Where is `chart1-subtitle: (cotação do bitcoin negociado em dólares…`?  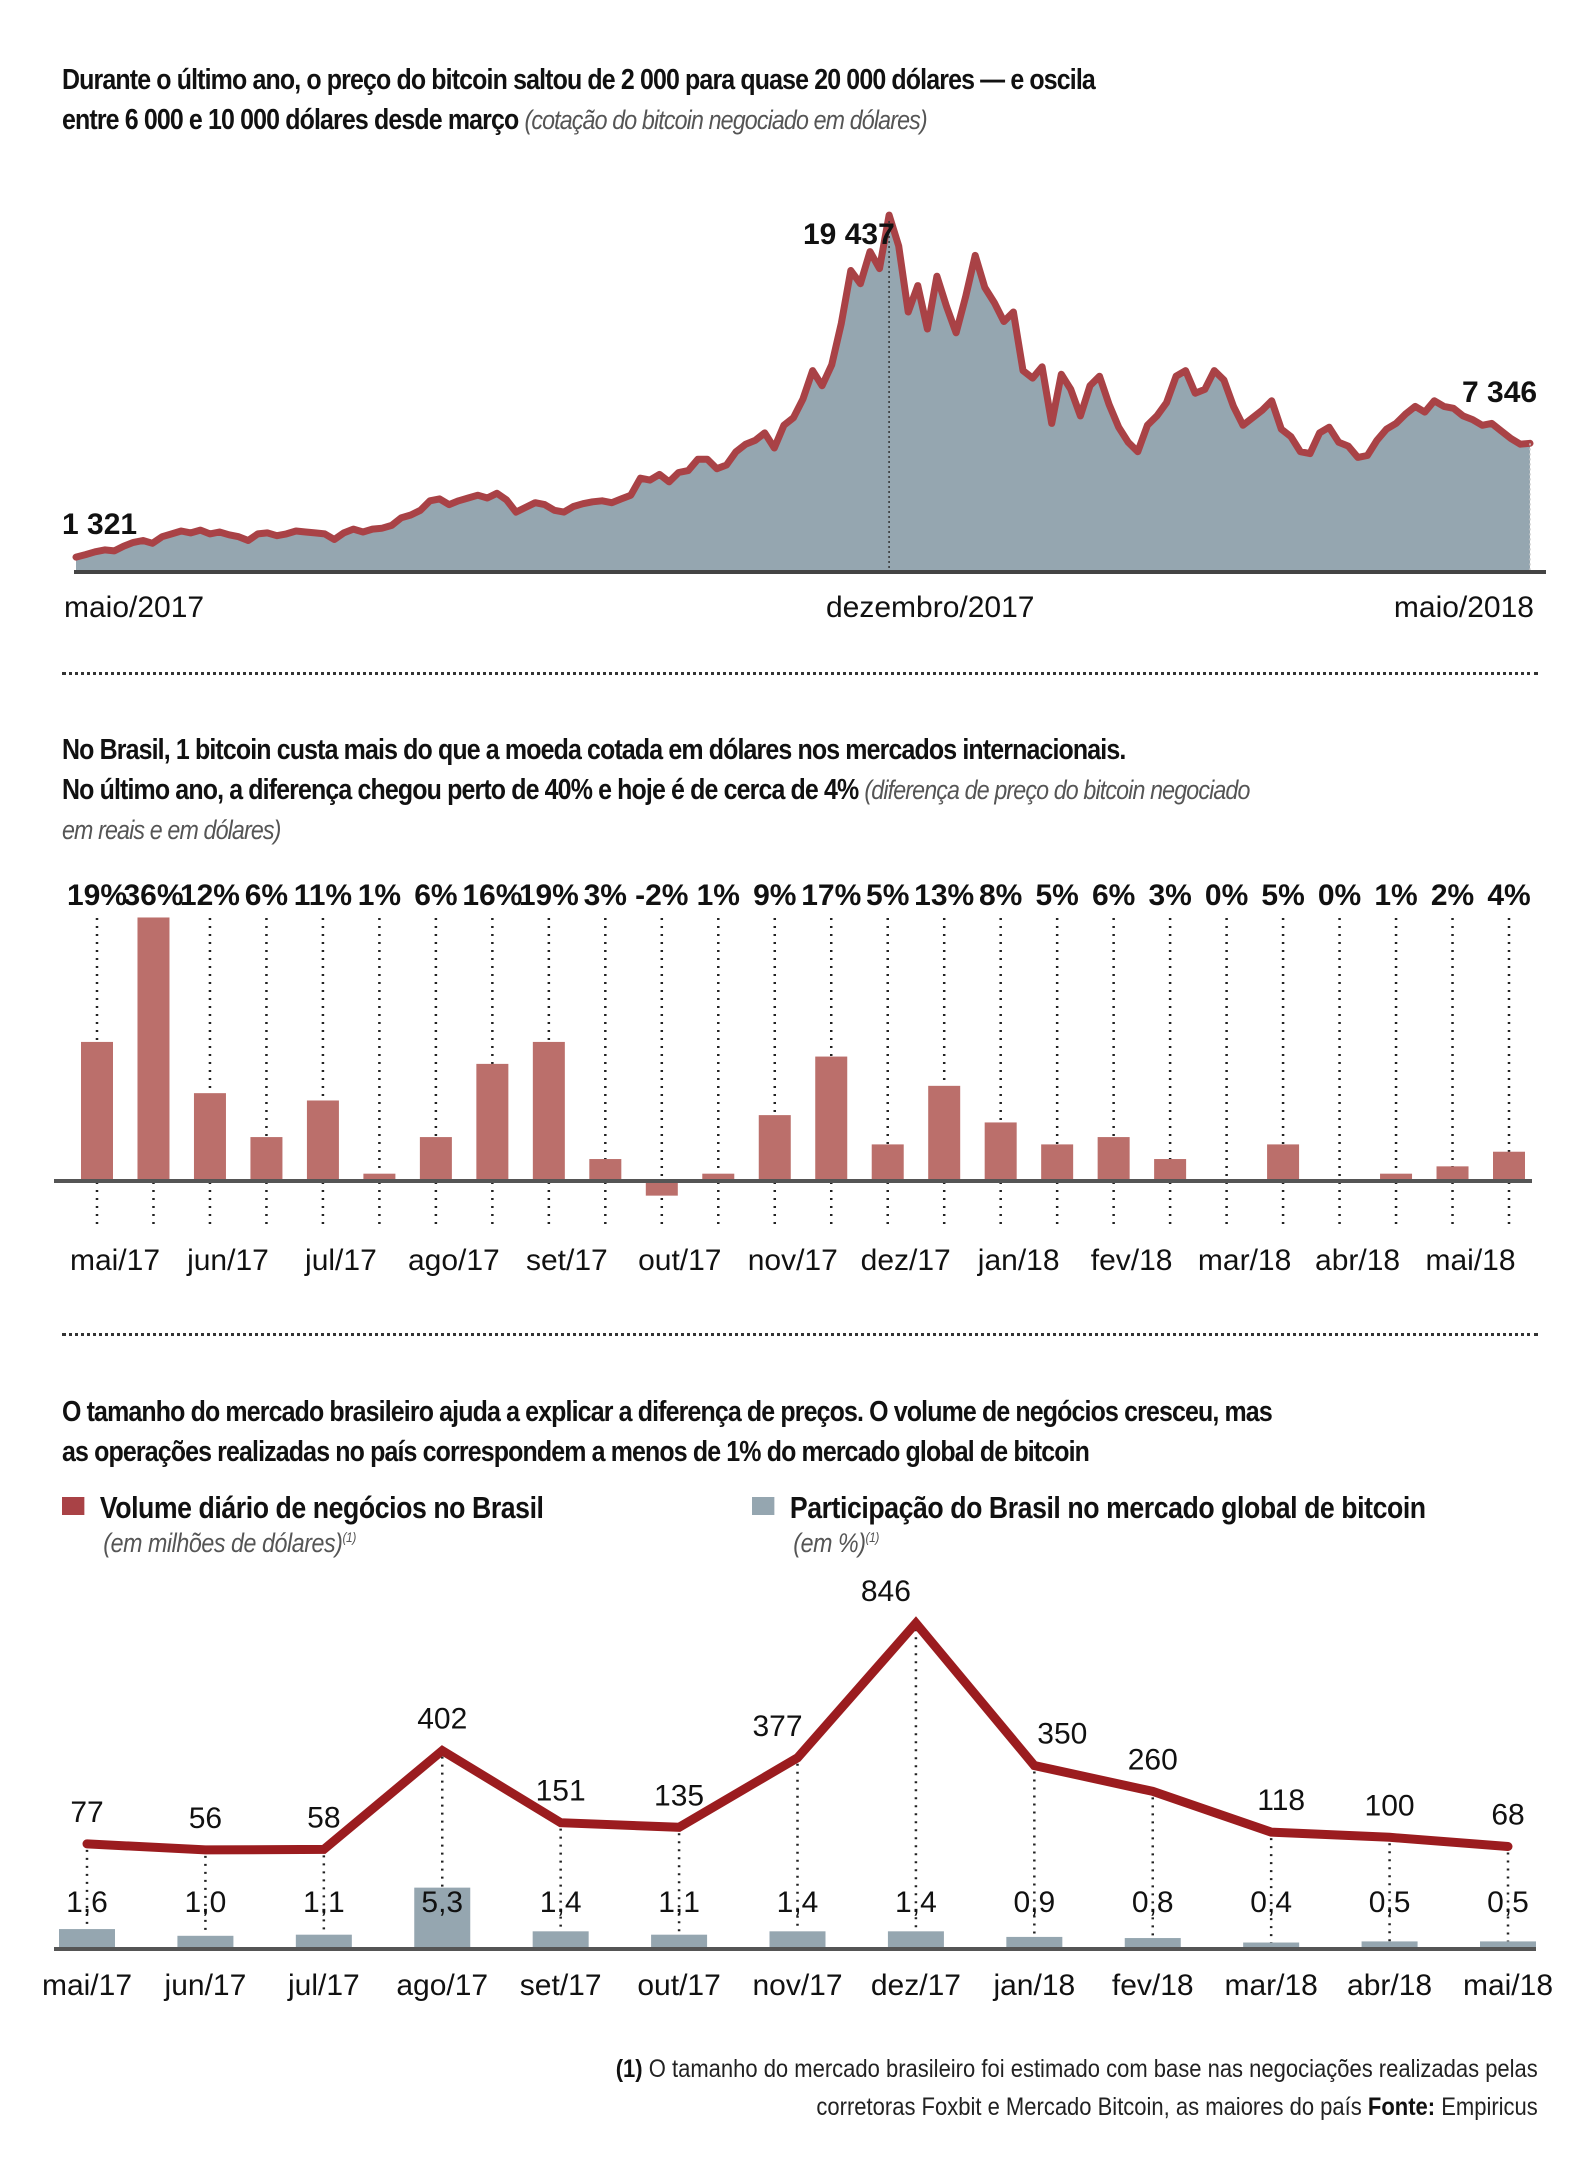
chart1-subtitle: (cotação do bitcoin negociado em dólares… is located at coordinates (725, 120).